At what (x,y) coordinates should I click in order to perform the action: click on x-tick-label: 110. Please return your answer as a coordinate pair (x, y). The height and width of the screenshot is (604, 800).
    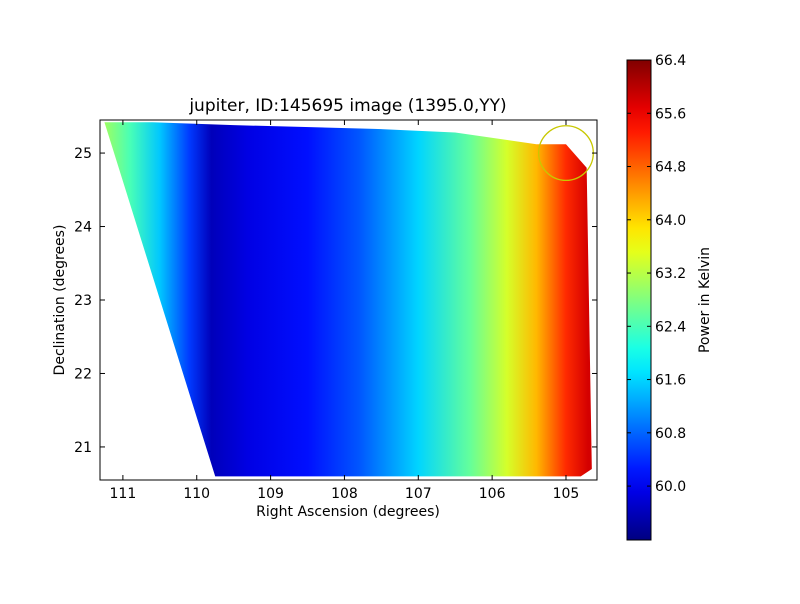
    Looking at the image, I should click on (196, 494).